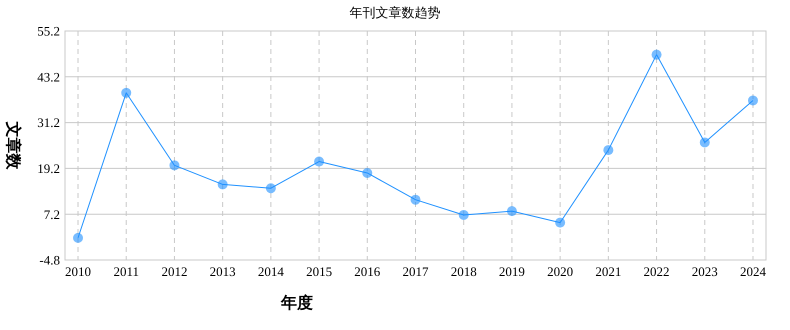 The height and width of the screenshot is (330, 790). I want to click on y-tick-label: -4.8, so click(49, 260).